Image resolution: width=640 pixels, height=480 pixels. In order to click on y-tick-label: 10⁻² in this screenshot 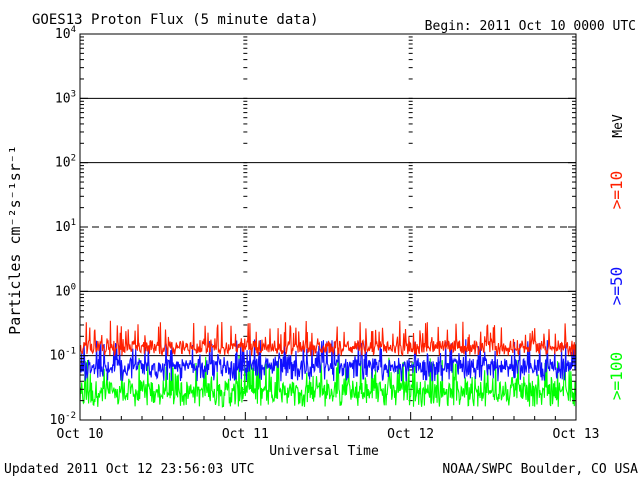, I will do `click(63, 419)`.